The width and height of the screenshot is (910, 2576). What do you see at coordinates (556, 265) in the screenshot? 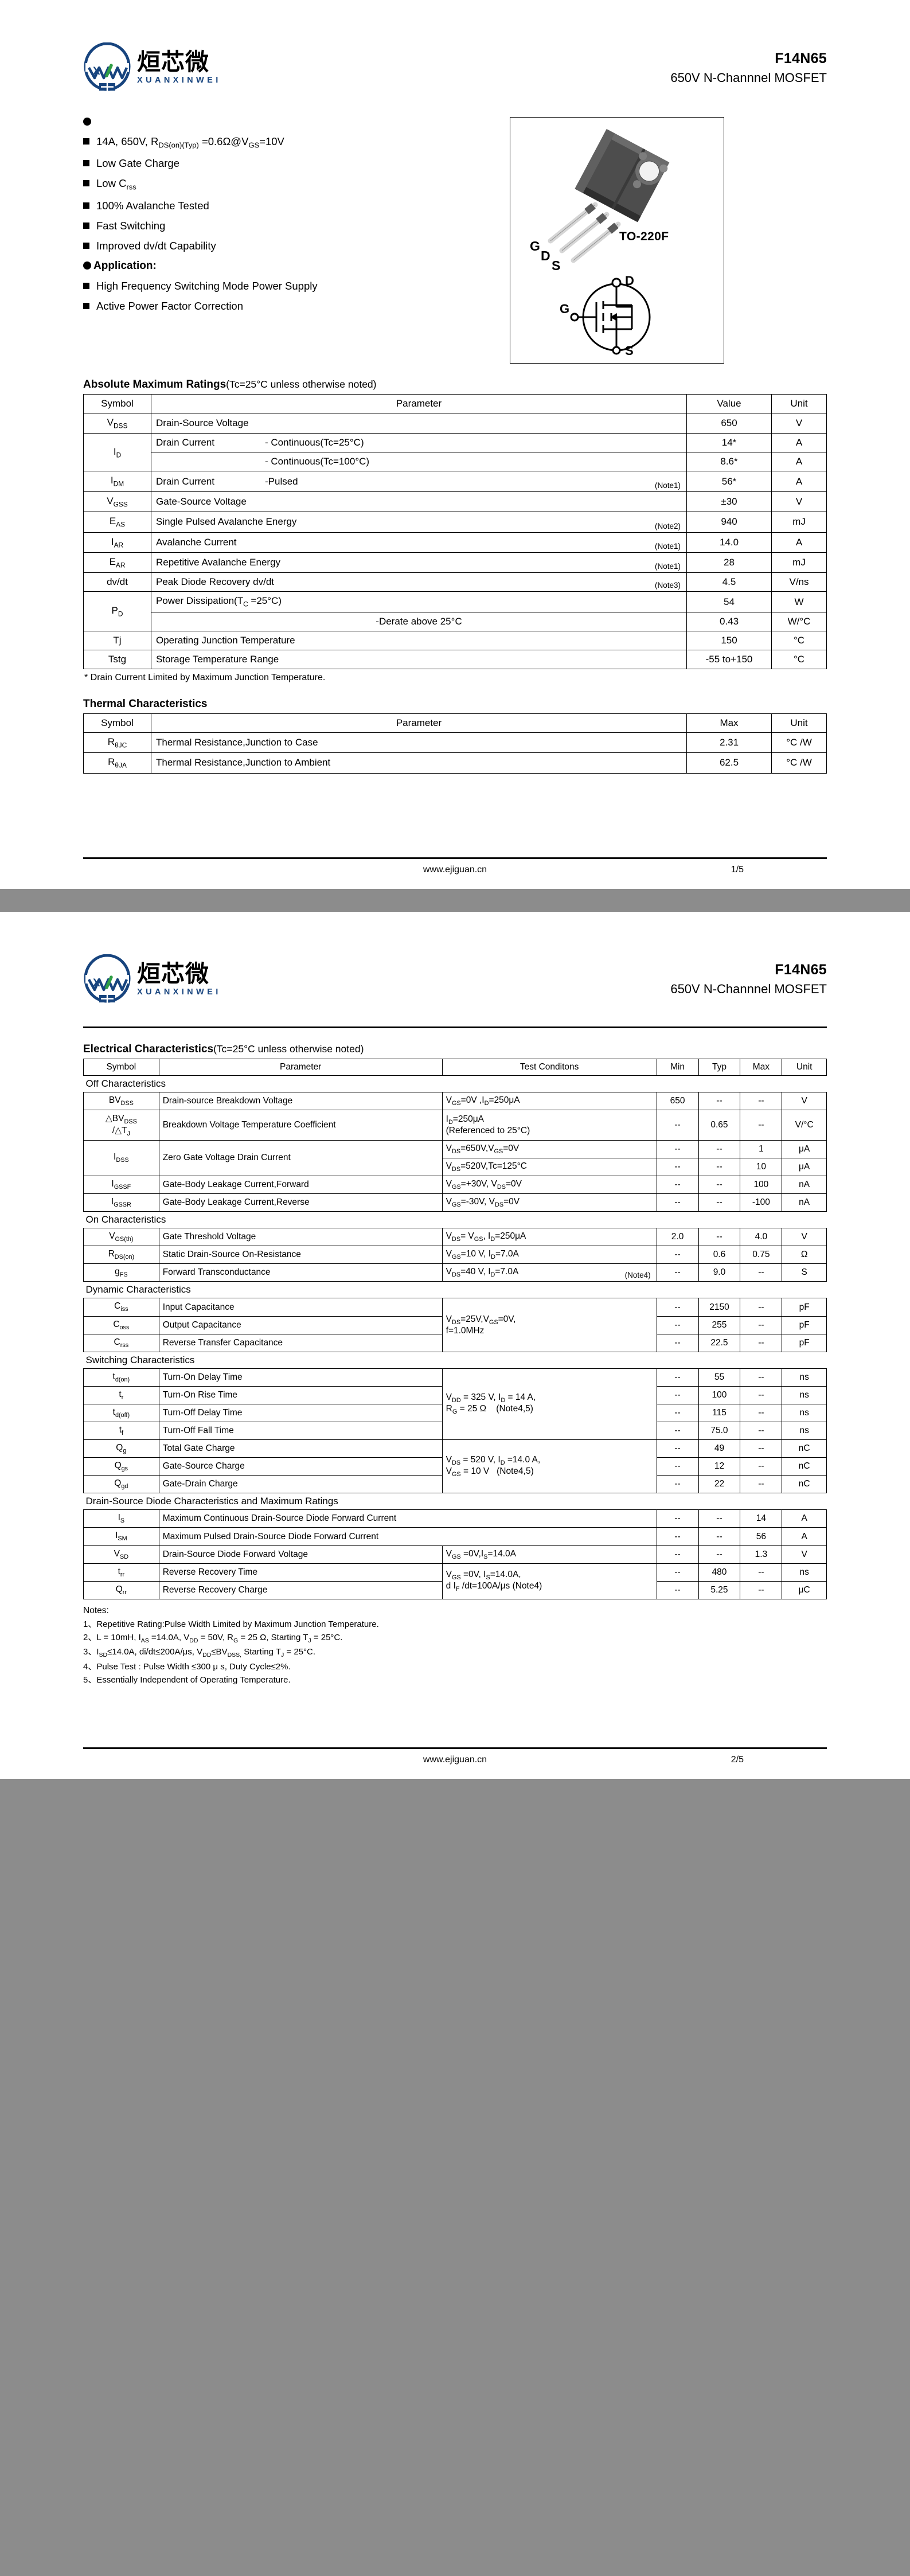
I see `pin-label-s: S` at bounding box center [556, 265].